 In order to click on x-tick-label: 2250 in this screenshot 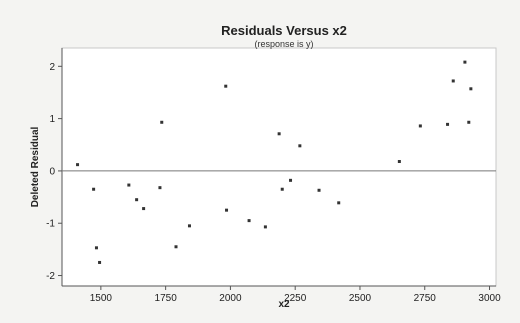, I will do `click(295, 298)`.